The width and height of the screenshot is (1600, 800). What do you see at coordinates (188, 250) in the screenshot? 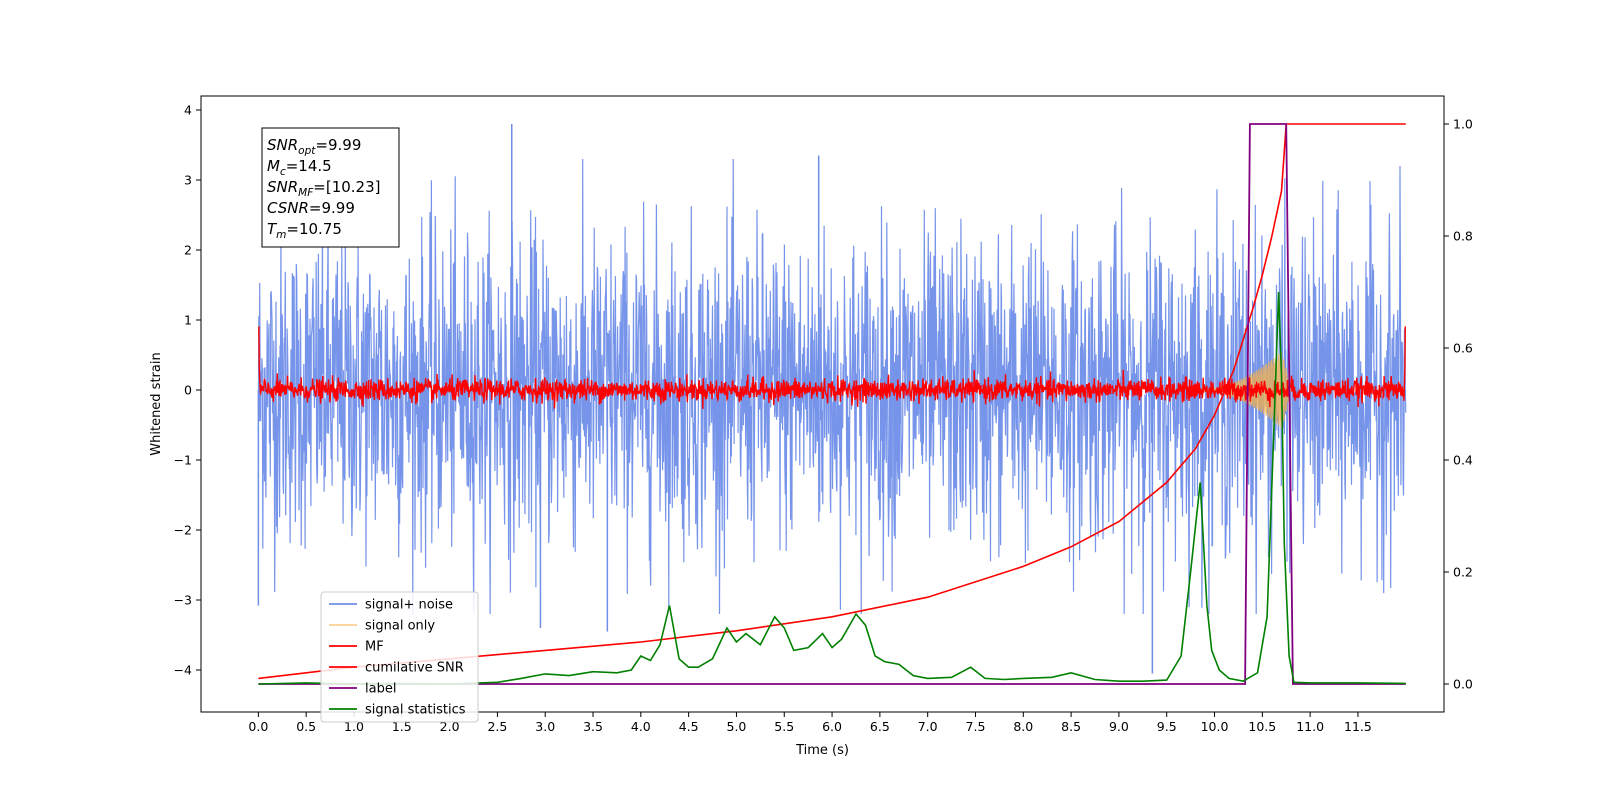
I see `y-tick-label: 2` at bounding box center [188, 250].